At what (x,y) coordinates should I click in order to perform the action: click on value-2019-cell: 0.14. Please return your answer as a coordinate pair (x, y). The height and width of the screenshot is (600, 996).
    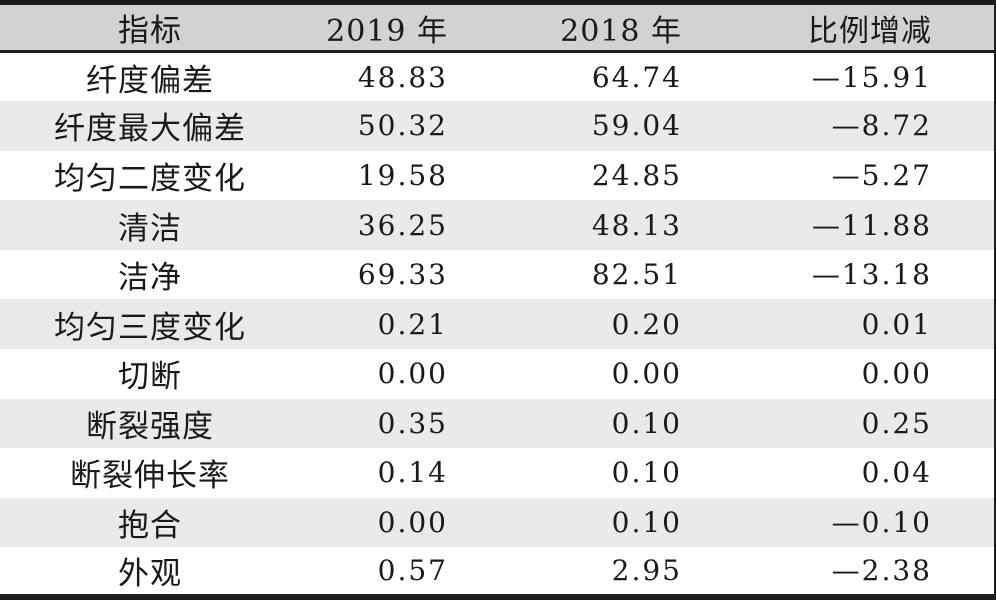
    Looking at the image, I should click on (412, 473).